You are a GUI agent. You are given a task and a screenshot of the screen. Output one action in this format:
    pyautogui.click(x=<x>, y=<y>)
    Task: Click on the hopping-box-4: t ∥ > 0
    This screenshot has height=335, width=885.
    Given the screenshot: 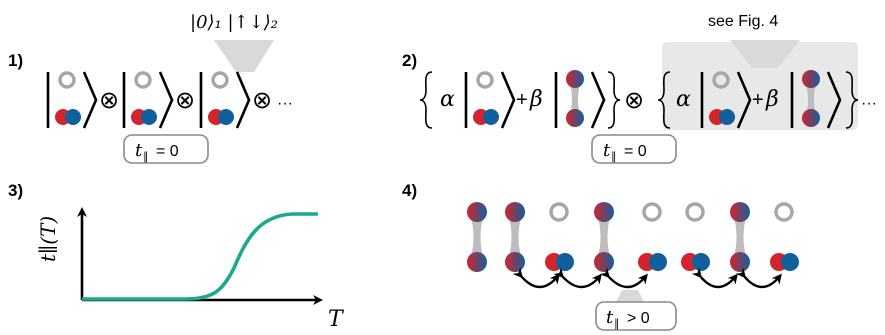 What is the action you would take?
    pyautogui.click(x=636, y=316)
    